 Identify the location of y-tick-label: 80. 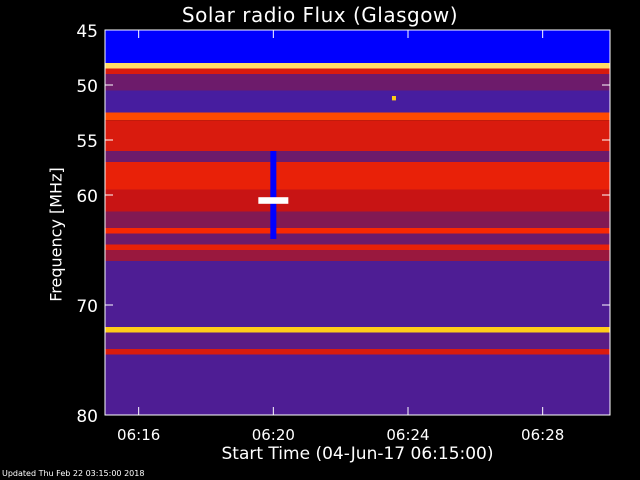
(87, 417).